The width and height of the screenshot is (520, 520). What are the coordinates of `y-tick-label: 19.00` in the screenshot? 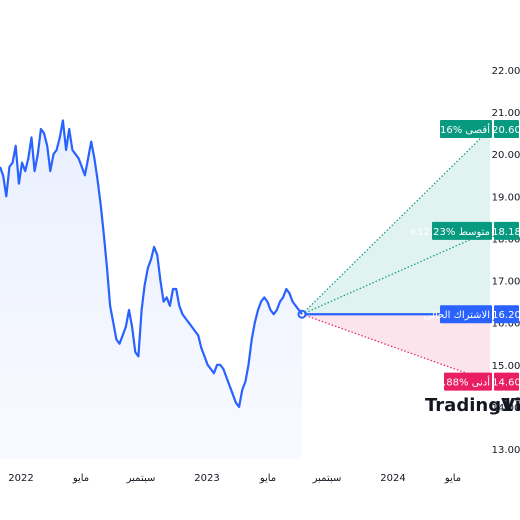 It's located at (506, 197).